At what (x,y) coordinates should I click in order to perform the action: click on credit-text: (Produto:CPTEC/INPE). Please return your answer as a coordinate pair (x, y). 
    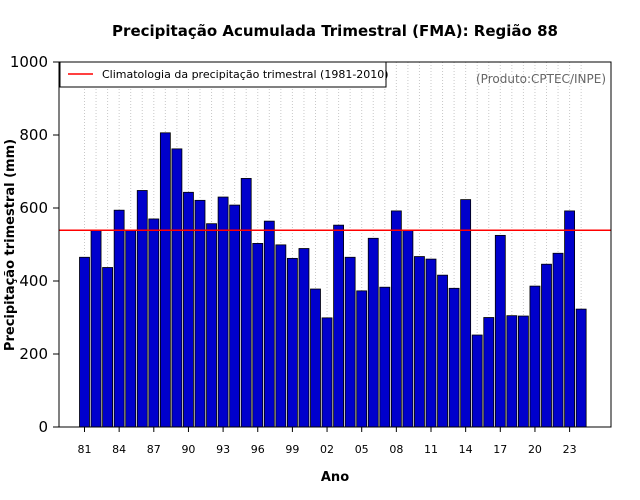
    Looking at the image, I should click on (541, 79).